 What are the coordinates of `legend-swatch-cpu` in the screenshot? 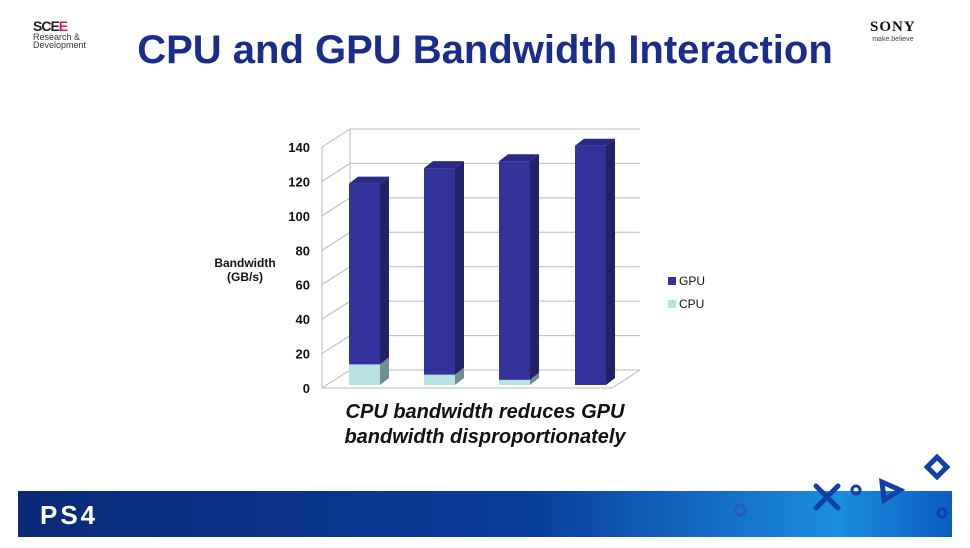 It's located at (672, 304).